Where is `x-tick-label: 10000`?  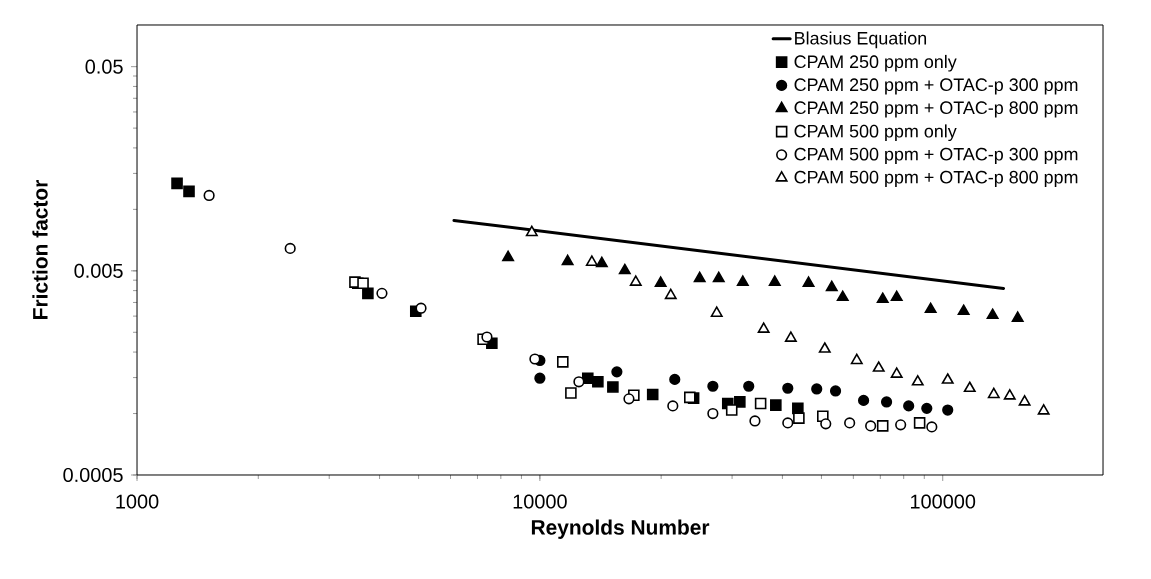
x-tick-label: 10000 is located at coordinates (540, 501).